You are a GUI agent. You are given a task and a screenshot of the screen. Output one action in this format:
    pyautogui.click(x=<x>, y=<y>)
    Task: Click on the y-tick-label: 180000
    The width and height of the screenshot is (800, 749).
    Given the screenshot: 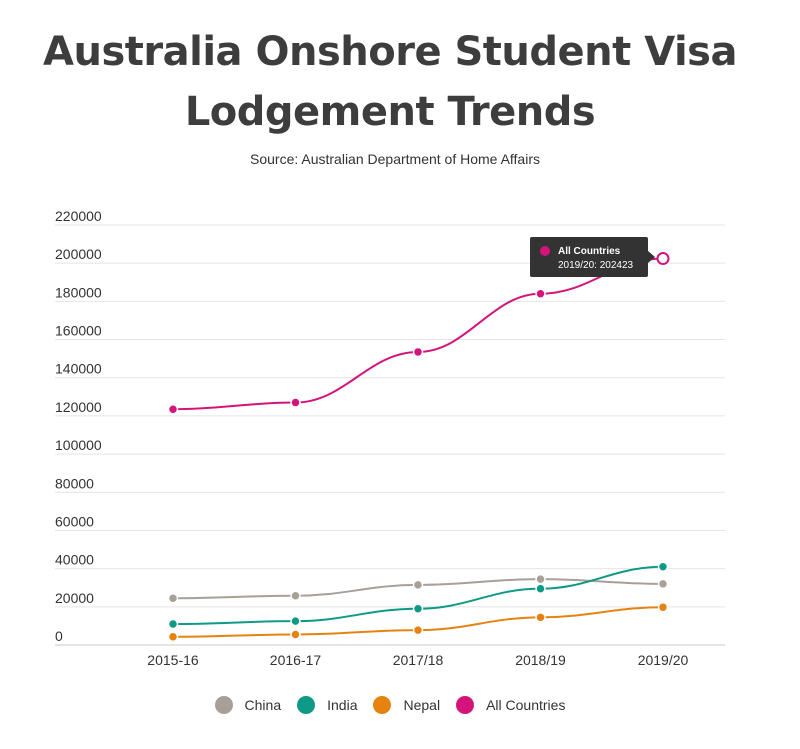 What is the action you would take?
    pyautogui.click(x=78, y=292)
    